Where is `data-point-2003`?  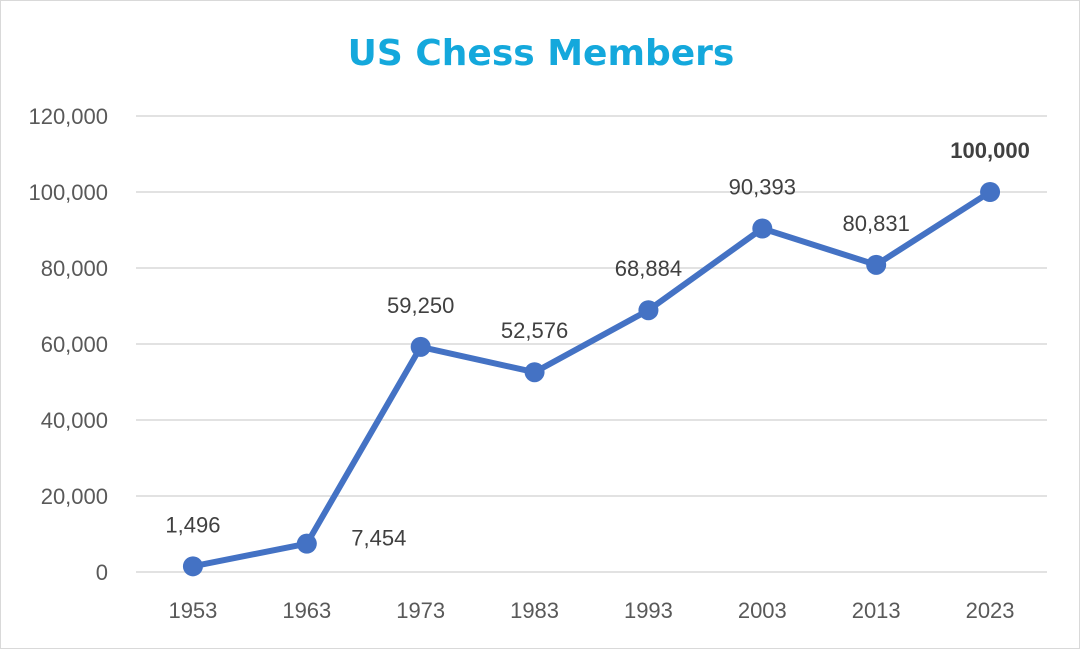
data-point-2003 is located at coordinates (762, 228).